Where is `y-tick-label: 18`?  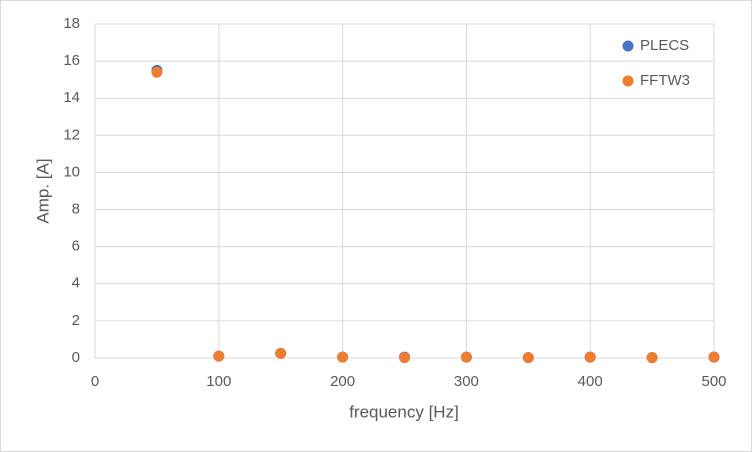
y-tick-label: 18 is located at coordinates (71, 23).